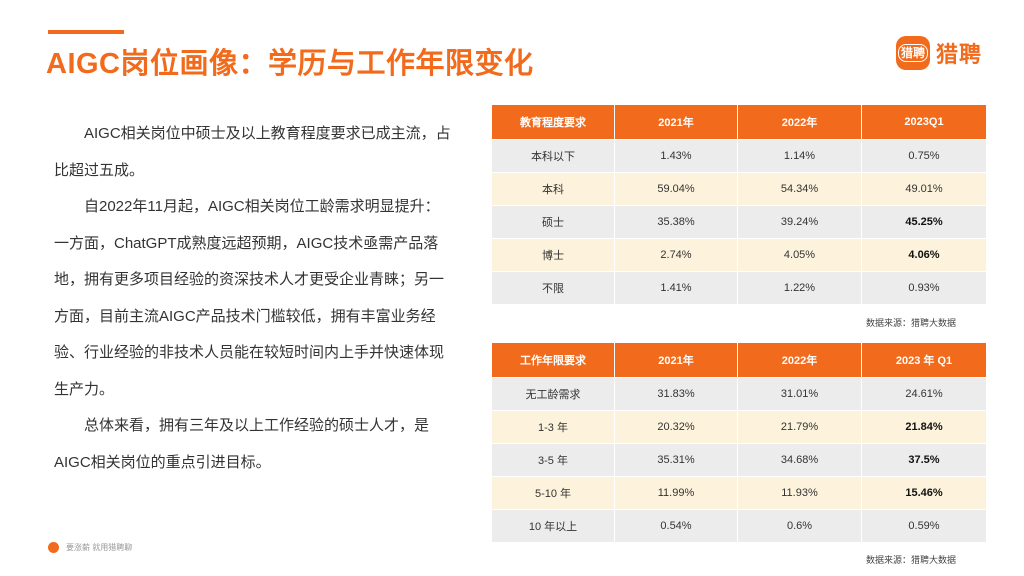 The width and height of the screenshot is (1024, 576). I want to click on table-cell: 11.93%, so click(800, 493).